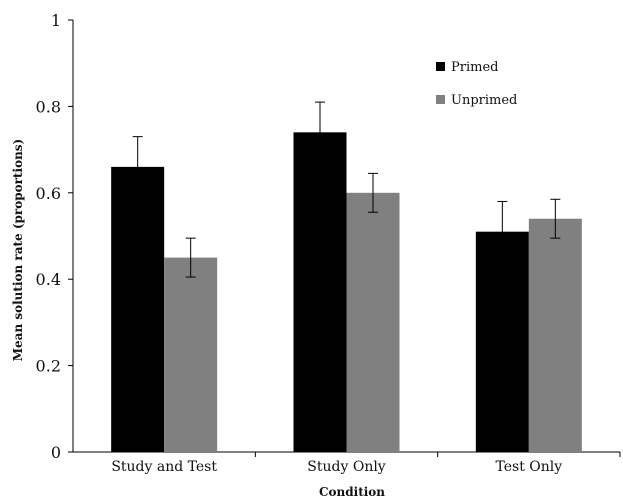  What do you see at coordinates (164, 467) in the screenshot?
I see `x-tick-label: Study and Test` at bounding box center [164, 467].